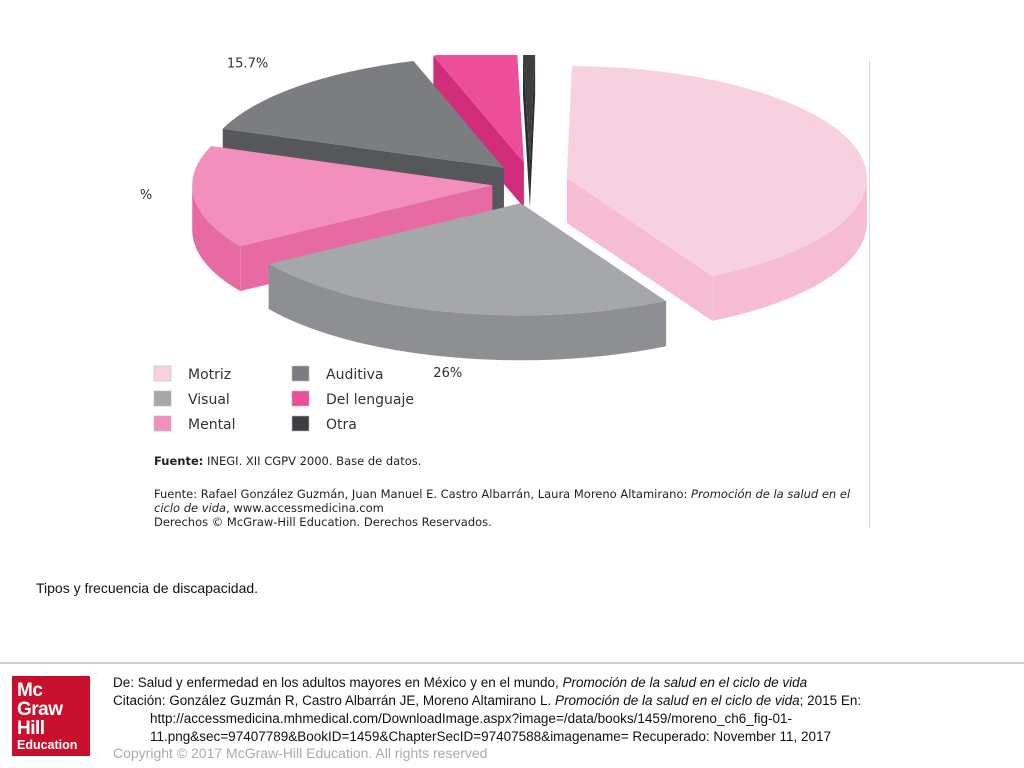 Image resolution: width=1024 pixels, height=768 pixels. I want to click on pie-slice-otra, so click(529, 131).